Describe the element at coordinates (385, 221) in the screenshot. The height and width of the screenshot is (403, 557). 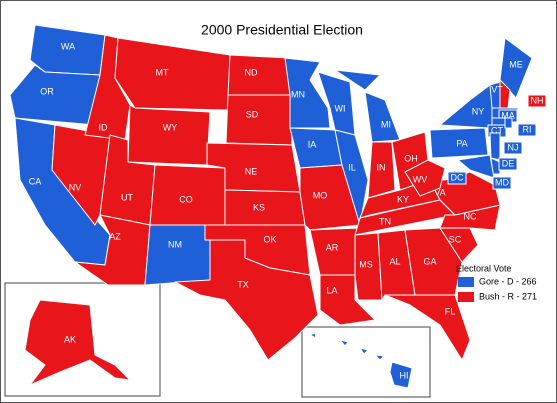
I see `state-label: TN` at that location.